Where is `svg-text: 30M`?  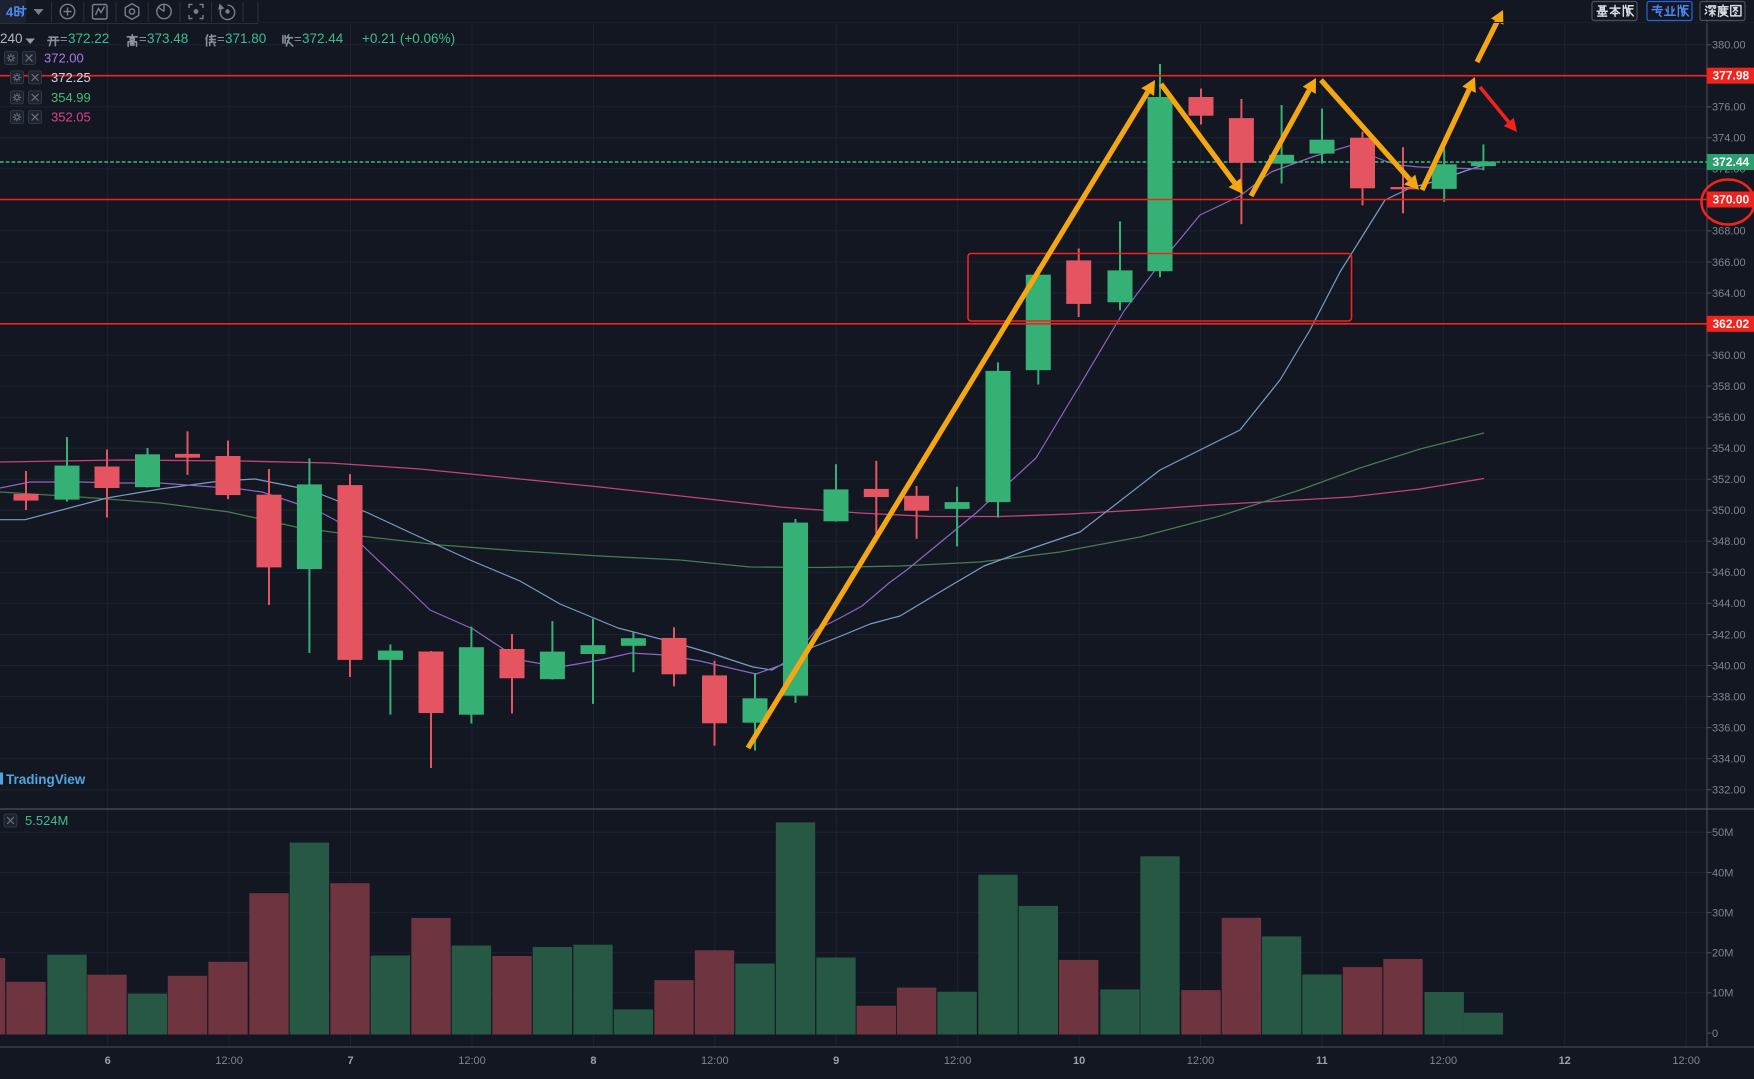
svg-text: 30M is located at coordinates (1722, 913).